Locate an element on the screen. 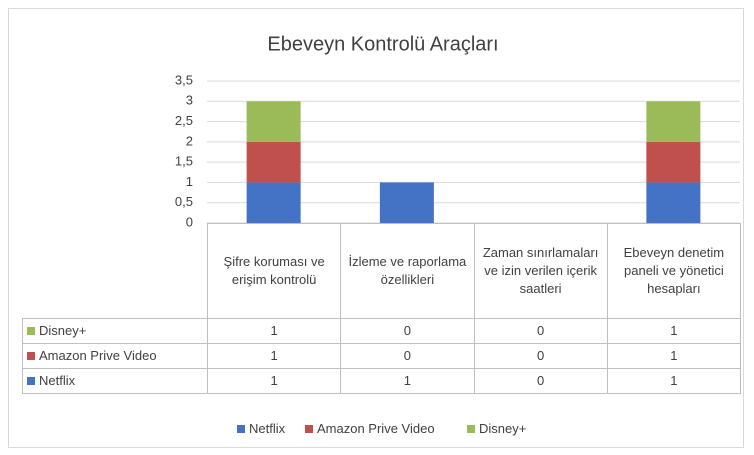 This screenshot has width=754, height=455. legend-item: Netflix is located at coordinates (261, 428).